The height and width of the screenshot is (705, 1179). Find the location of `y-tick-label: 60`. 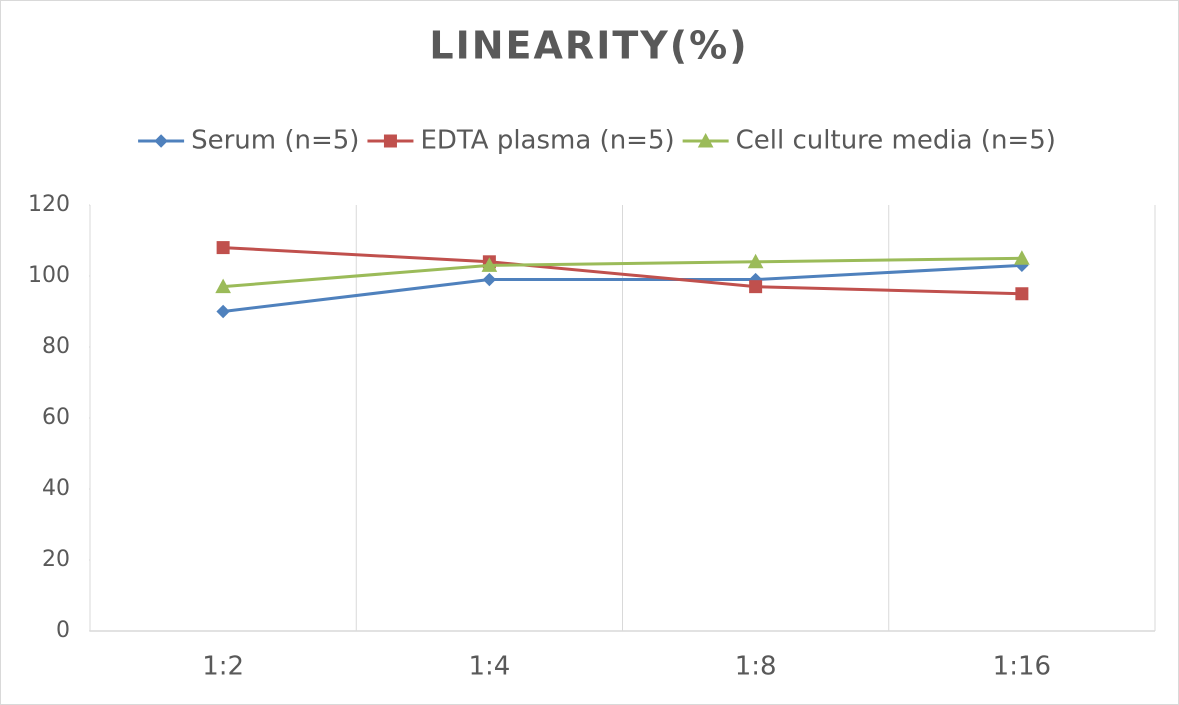

y-tick-label: 60 is located at coordinates (56, 417).